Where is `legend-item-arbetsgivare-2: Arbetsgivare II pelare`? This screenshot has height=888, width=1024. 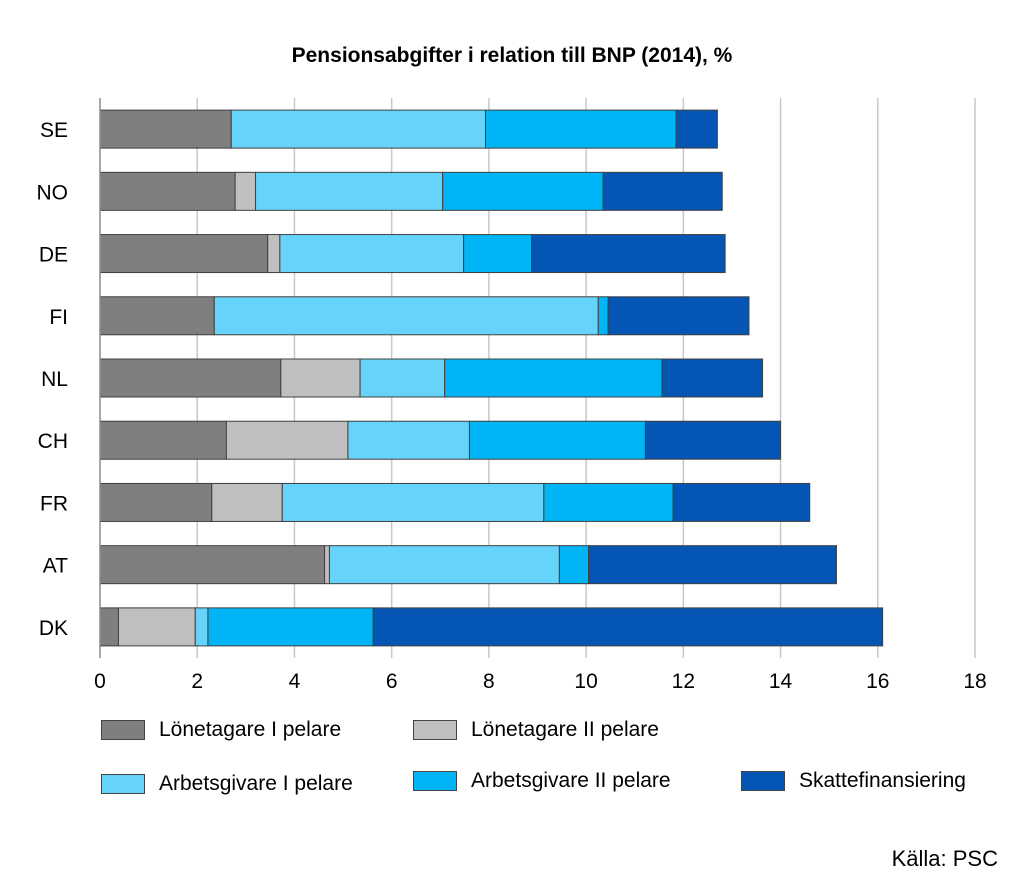 legend-item-arbetsgivare-2: Arbetsgivare II pelare is located at coordinates (542, 781).